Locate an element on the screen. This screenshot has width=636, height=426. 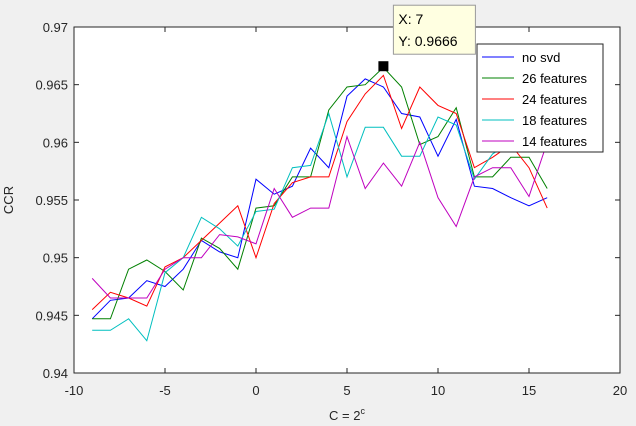
y-tick-label: 0.97 is located at coordinates (55, 27).